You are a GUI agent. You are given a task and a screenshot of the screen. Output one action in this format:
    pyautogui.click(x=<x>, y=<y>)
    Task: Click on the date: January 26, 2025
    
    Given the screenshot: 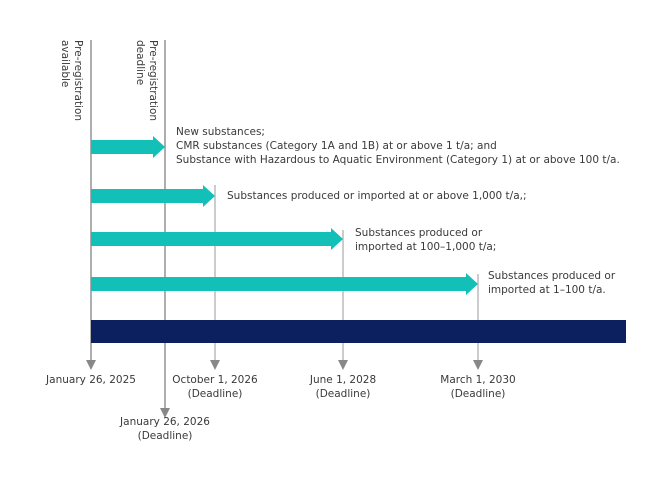 What is the action you would take?
    pyautogui.click(x=91, y=380)
    